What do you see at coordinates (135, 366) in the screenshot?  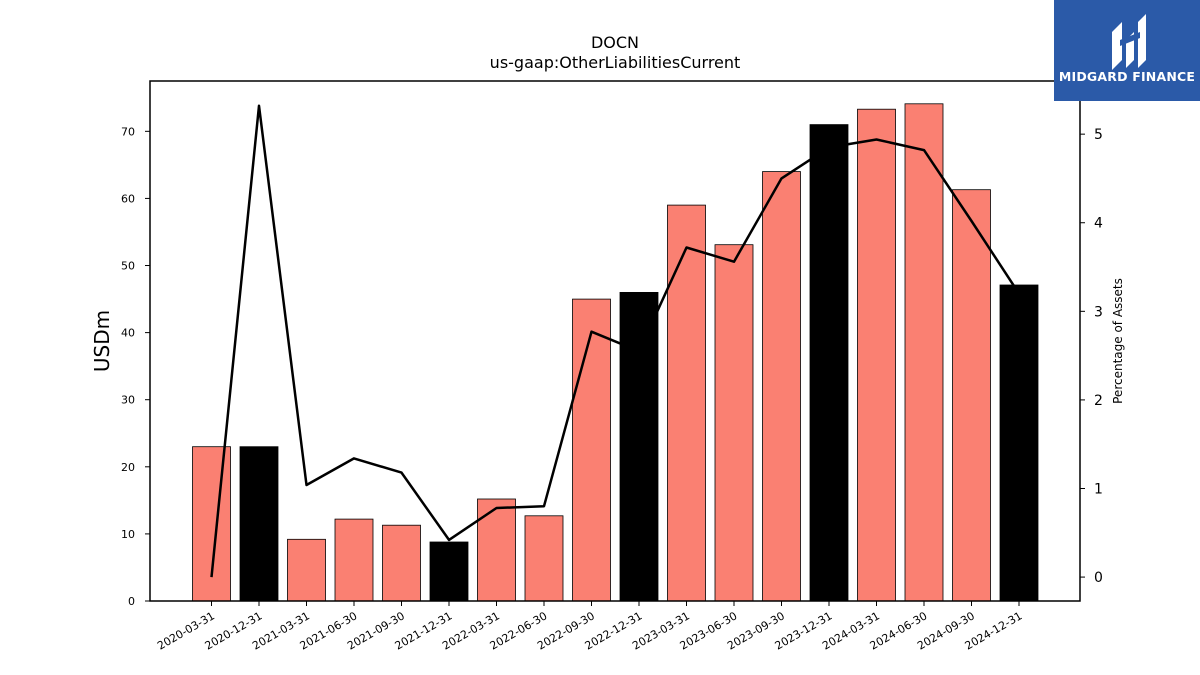 I see `left-axis: 0 10 20 30 40 50 60 70` at bounding box center [135, 366].